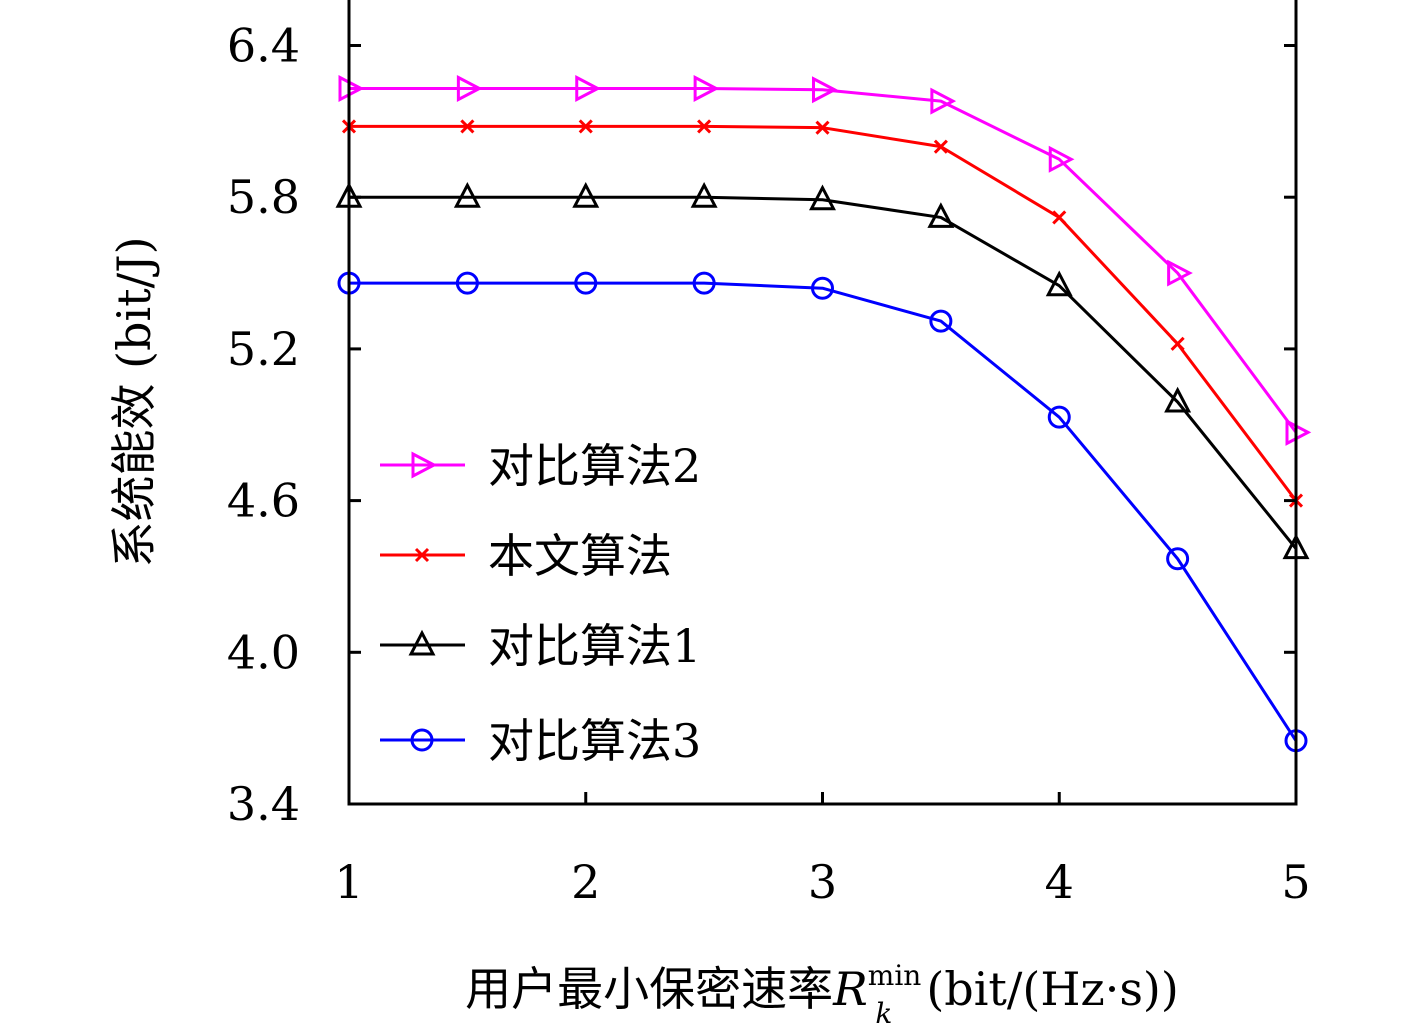 The image size is (1417, 1024). Describe the element at coordinates (348, 882) in the screenshot. I see `x-tick-label: 1` at that location.